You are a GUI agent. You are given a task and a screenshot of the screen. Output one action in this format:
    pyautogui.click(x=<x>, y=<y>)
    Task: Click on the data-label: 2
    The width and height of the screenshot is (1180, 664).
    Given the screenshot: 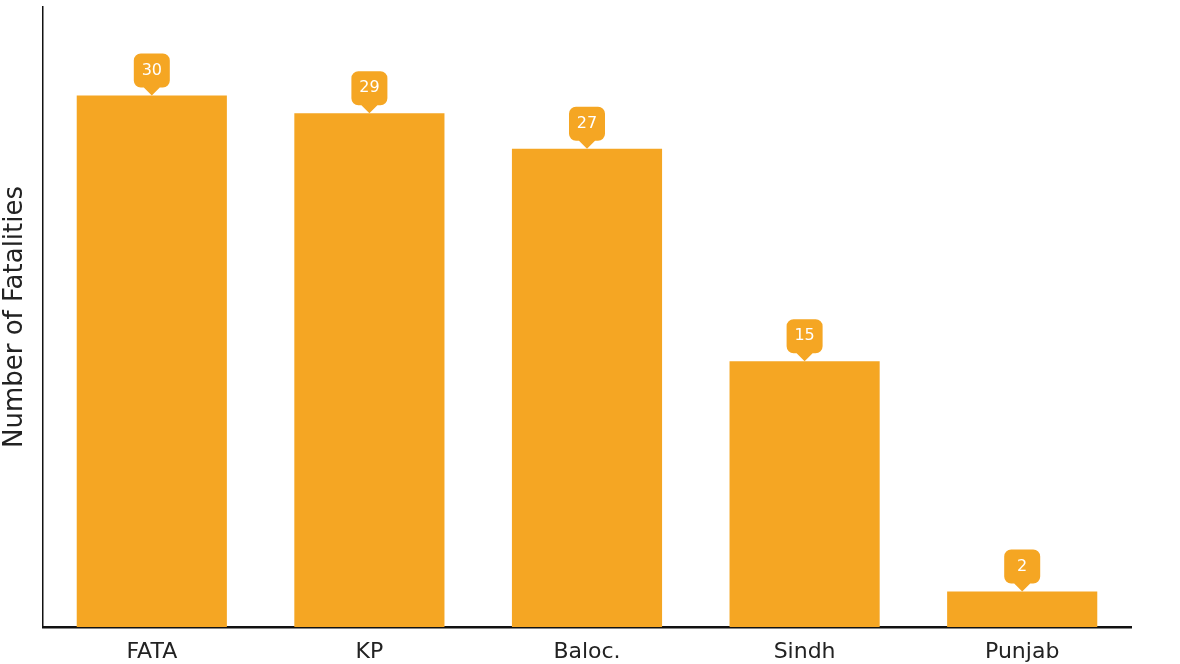 What is the action you would take?
    pyautogui.click(x=1022, y=565)
    